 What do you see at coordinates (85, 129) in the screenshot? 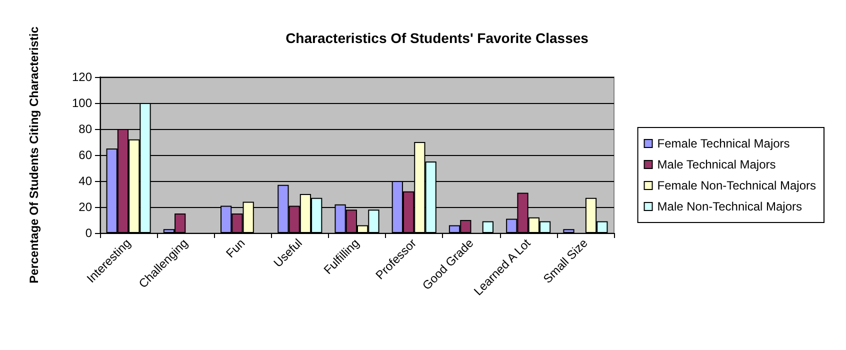
I see `y-tick-label: 80` at bounding box center [85, 129].